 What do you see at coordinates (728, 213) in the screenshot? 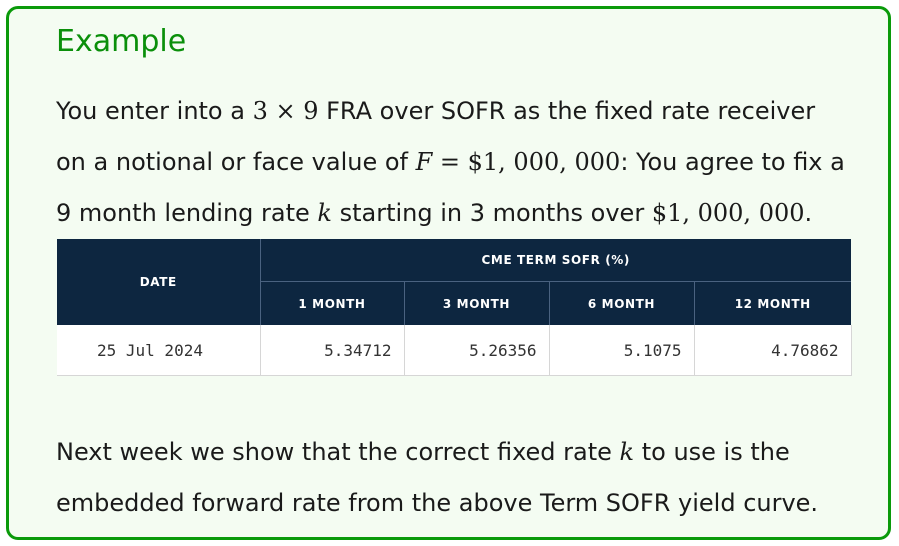
I see `notional-amount-math: $1, 000, 000` at bounding box center [728, 213].